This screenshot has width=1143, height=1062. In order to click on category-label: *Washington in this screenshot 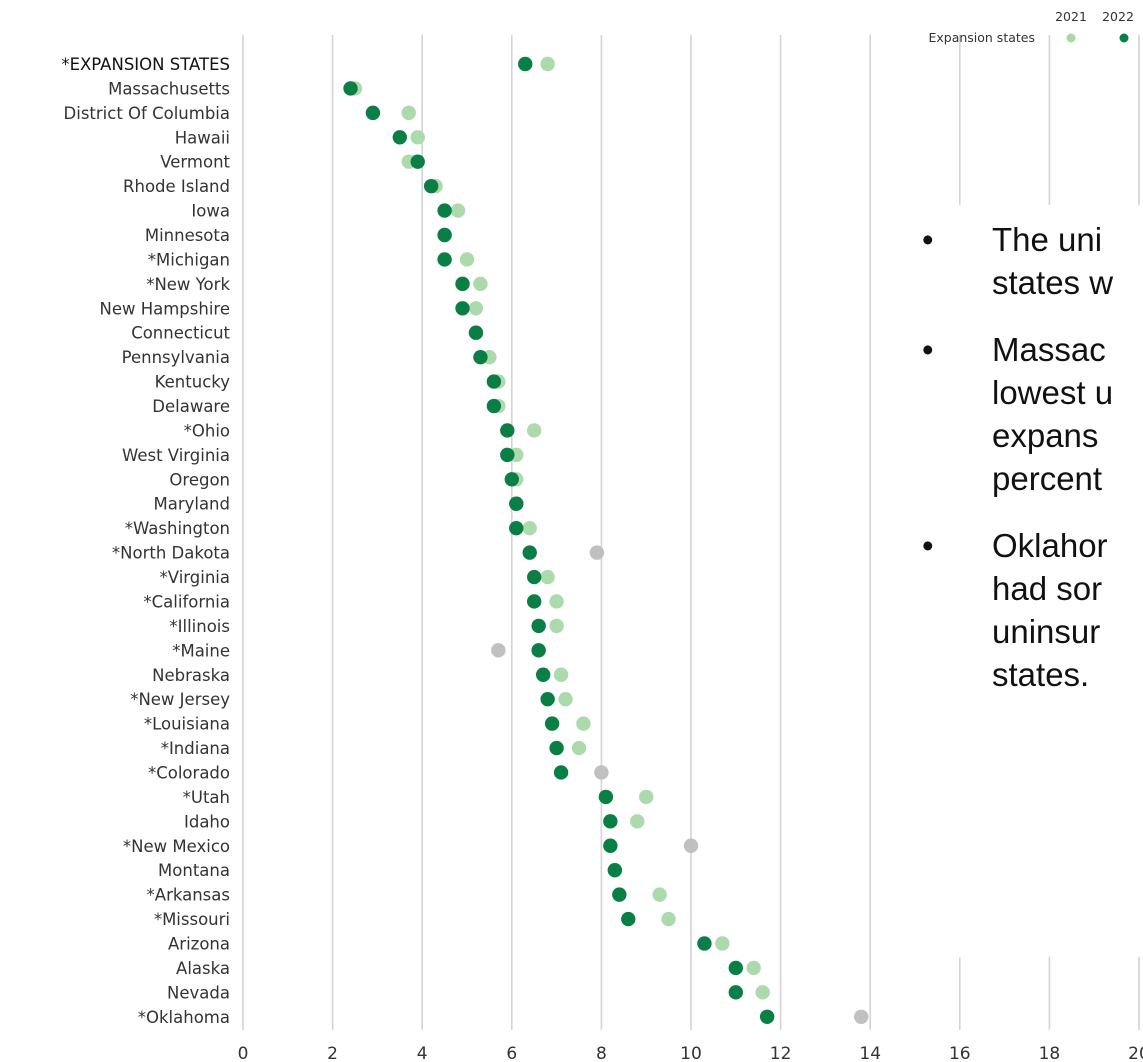, I will do `click(177, 528)`.